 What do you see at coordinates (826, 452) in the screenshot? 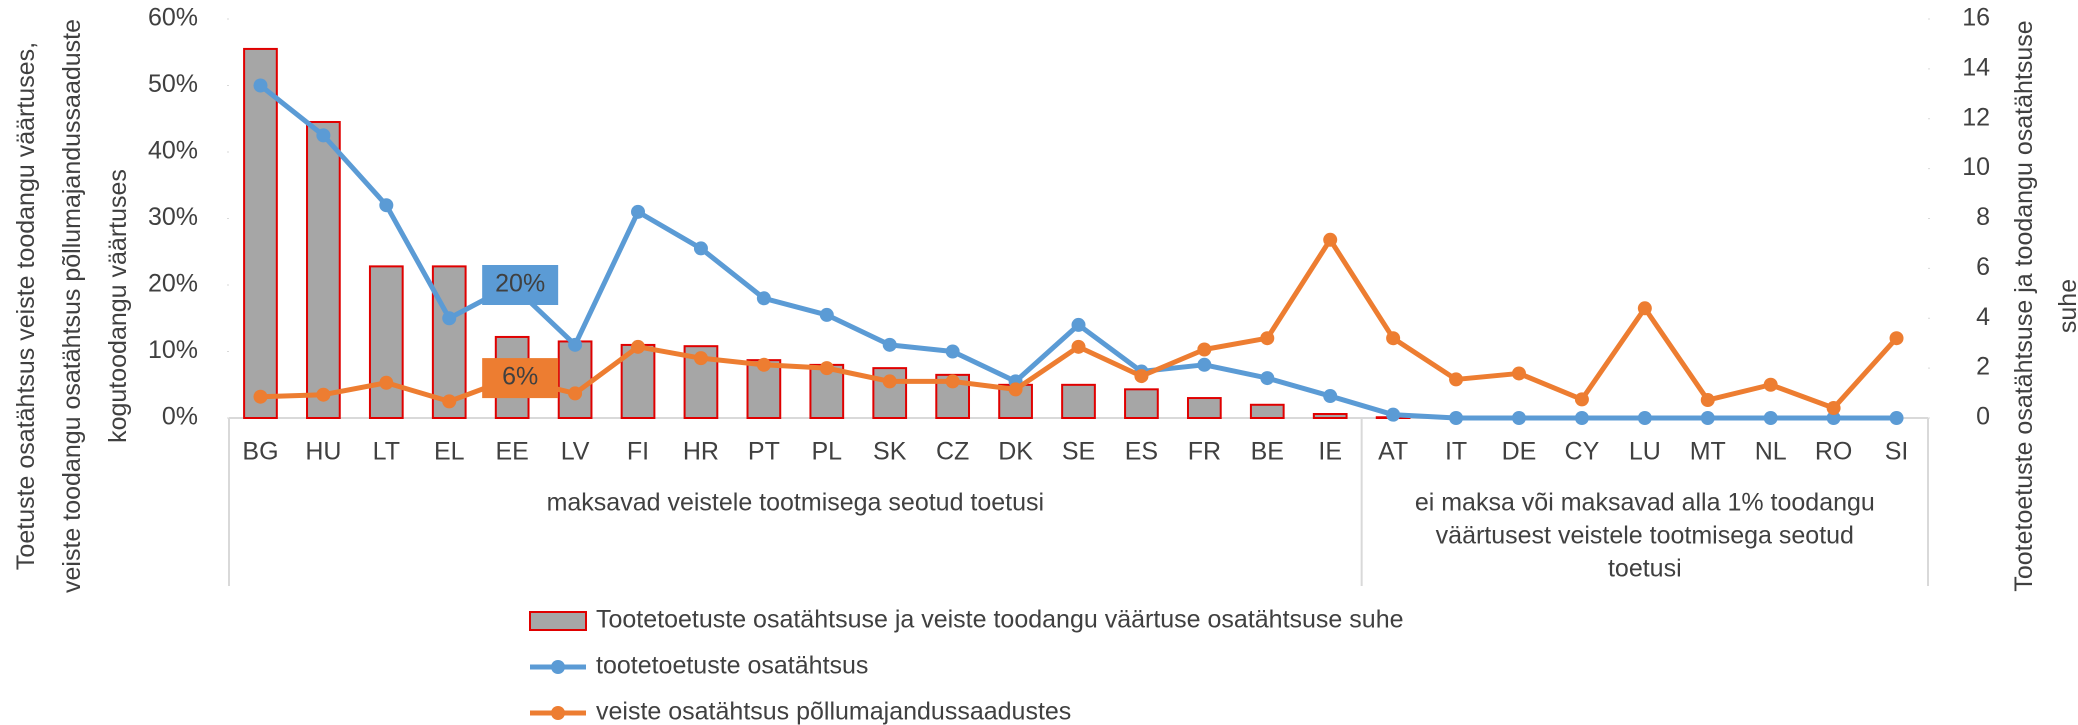
I see `x-tick-label: PL` at bounding box center [826, 452].